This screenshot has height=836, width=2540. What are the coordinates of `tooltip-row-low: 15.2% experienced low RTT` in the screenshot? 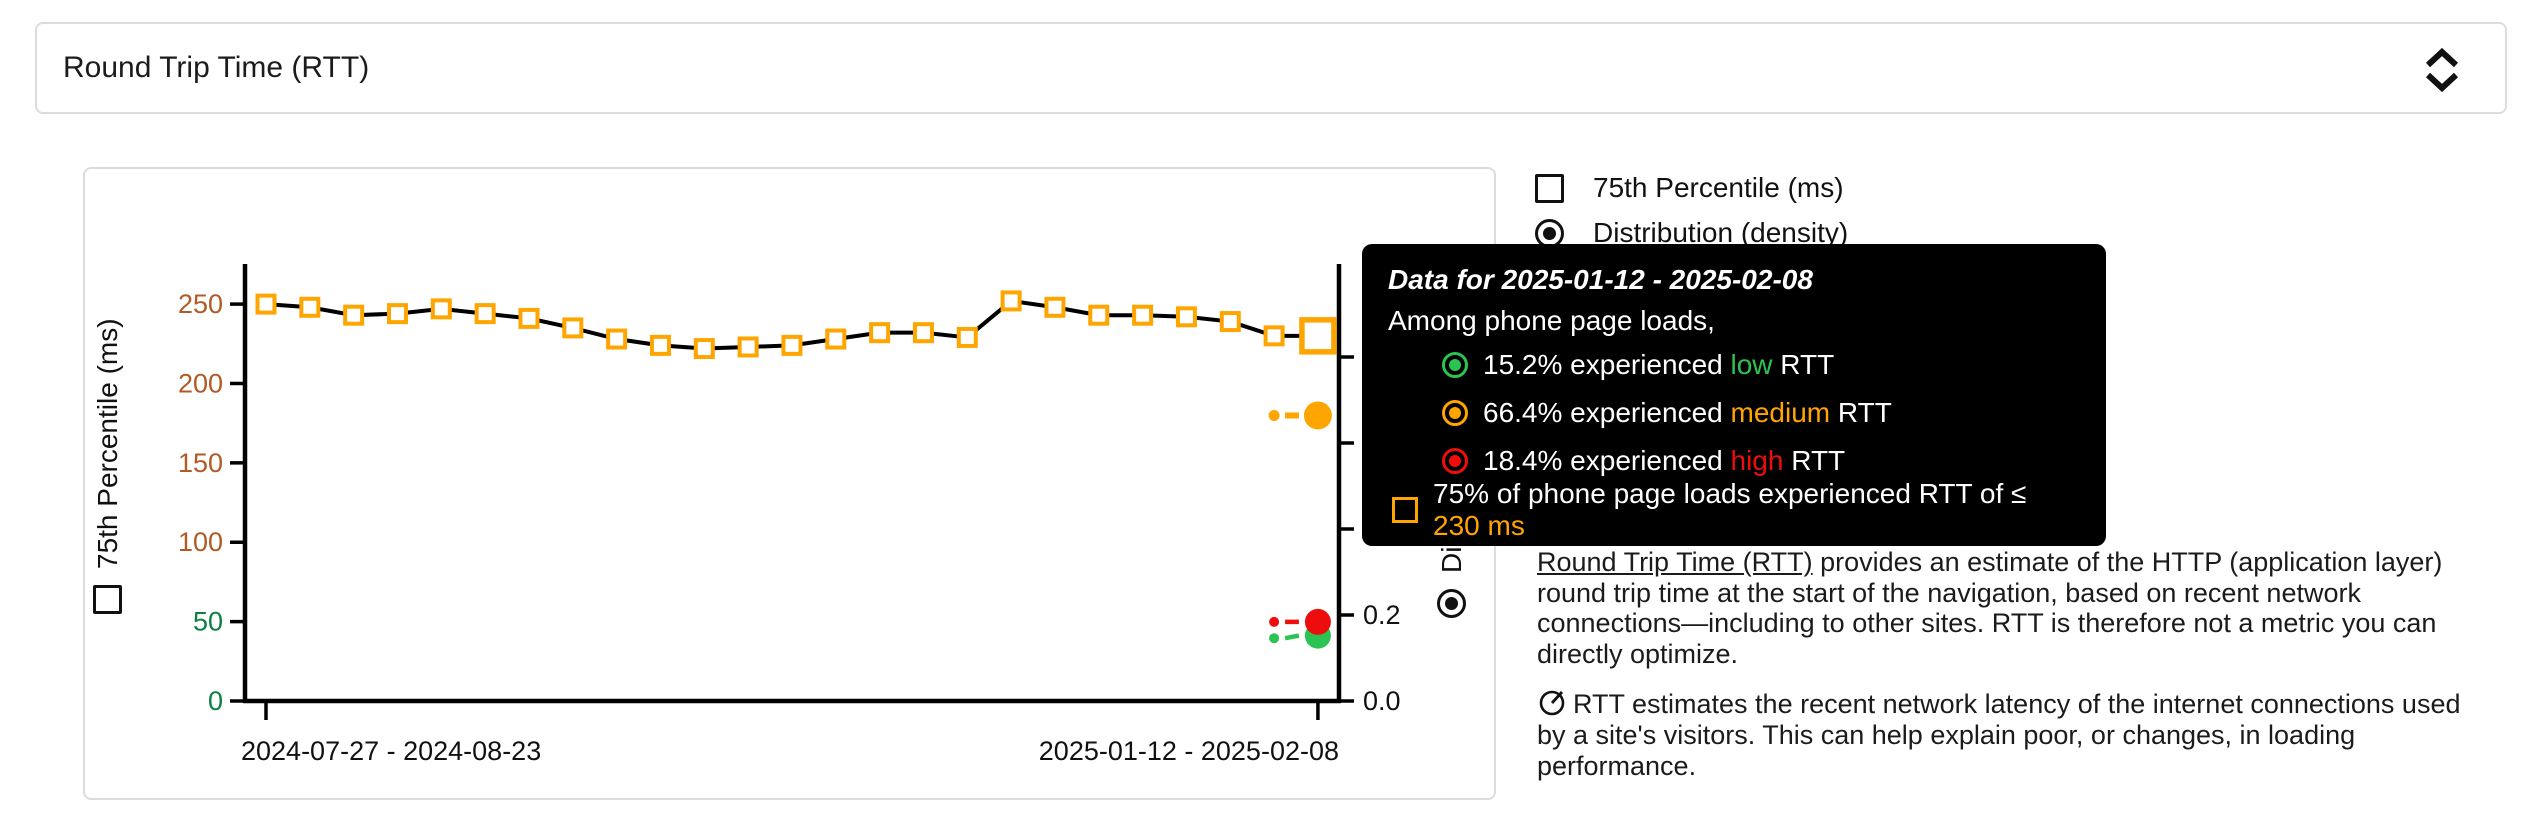 It's located at (1761, 365).